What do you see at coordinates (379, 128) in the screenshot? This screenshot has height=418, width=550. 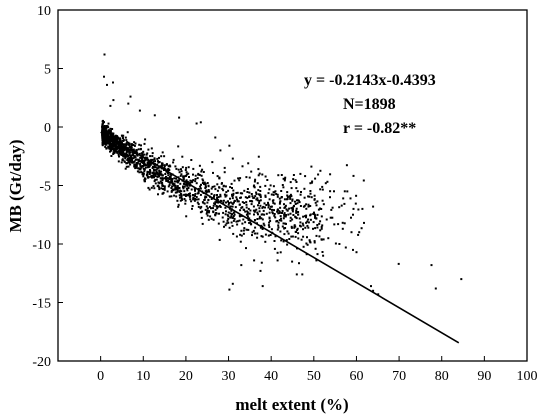 I see `annotation-r: r = -0.82**` at bounding box center [379, 128].